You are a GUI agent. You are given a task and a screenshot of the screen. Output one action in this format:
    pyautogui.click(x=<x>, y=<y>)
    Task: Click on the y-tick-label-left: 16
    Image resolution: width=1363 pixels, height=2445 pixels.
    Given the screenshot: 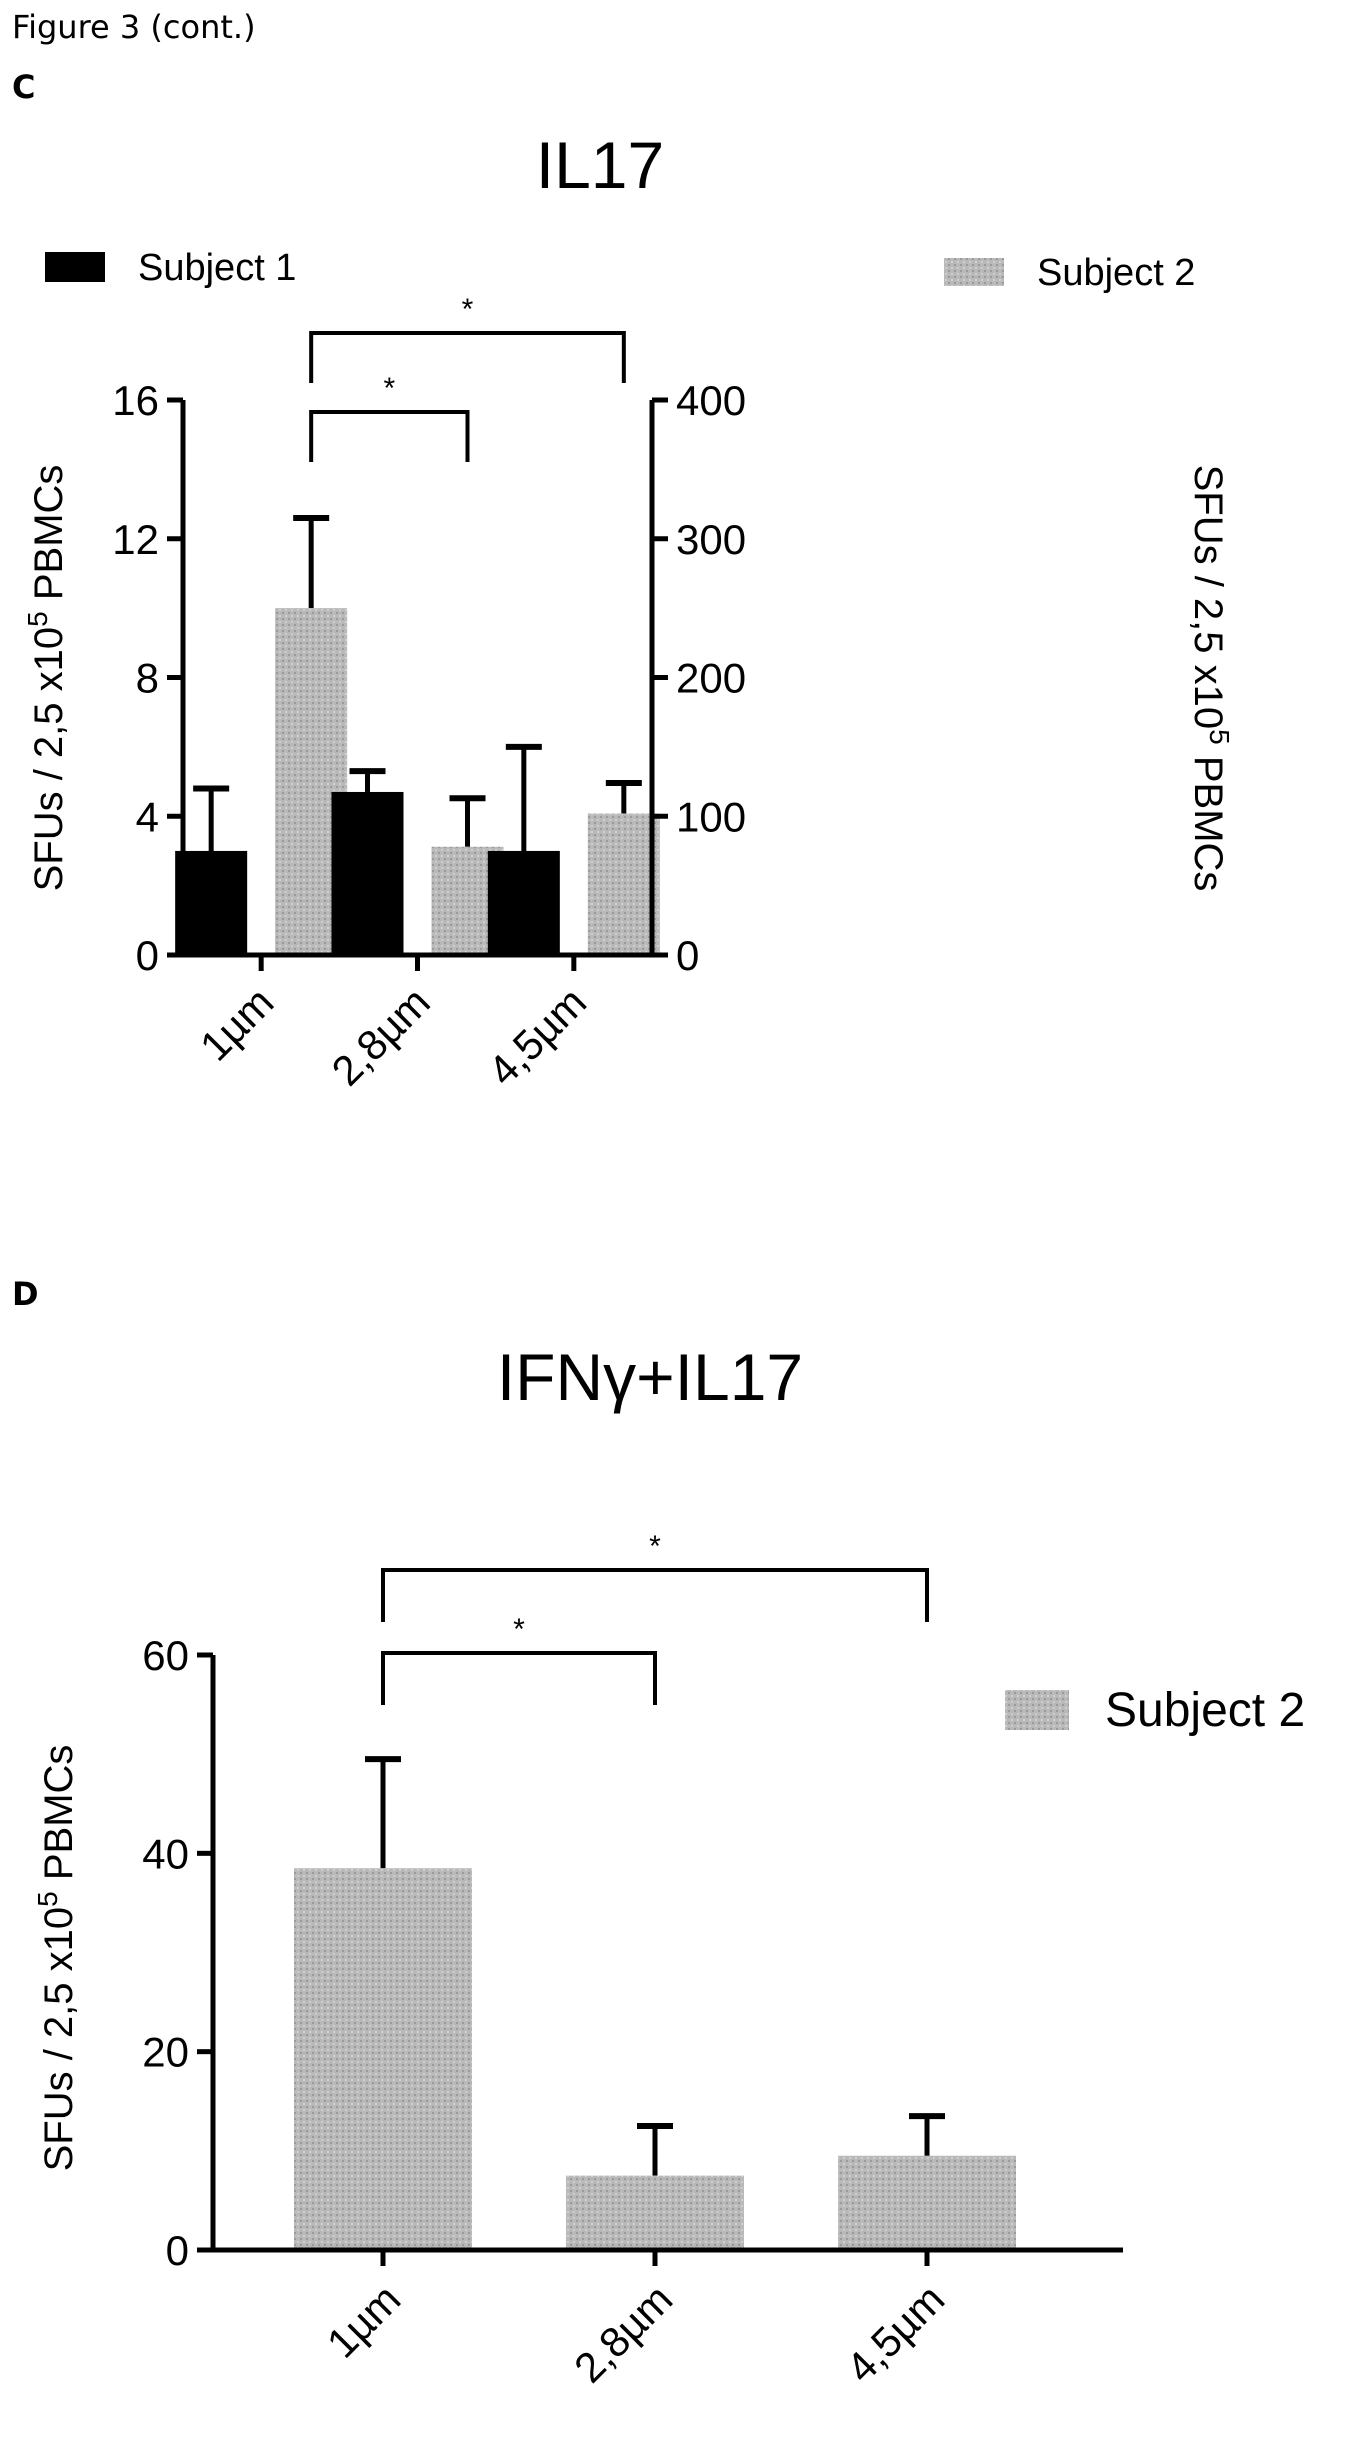 What is the action you would take?
    pyautogui.click(x=135, y=400)
    